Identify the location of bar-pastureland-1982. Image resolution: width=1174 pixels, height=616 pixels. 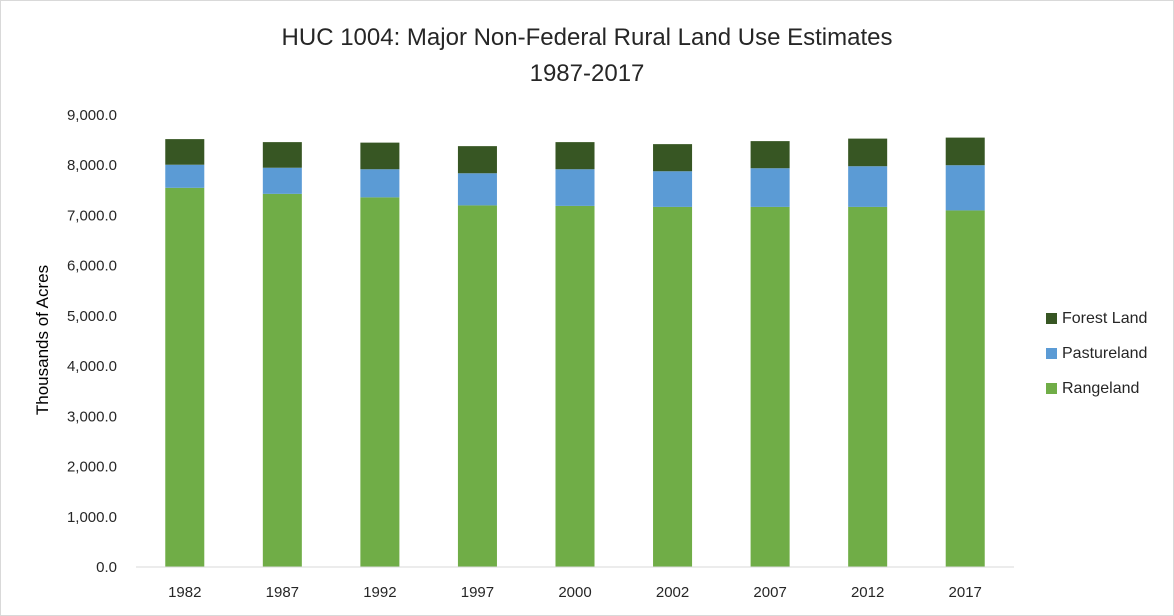
(185, 176).